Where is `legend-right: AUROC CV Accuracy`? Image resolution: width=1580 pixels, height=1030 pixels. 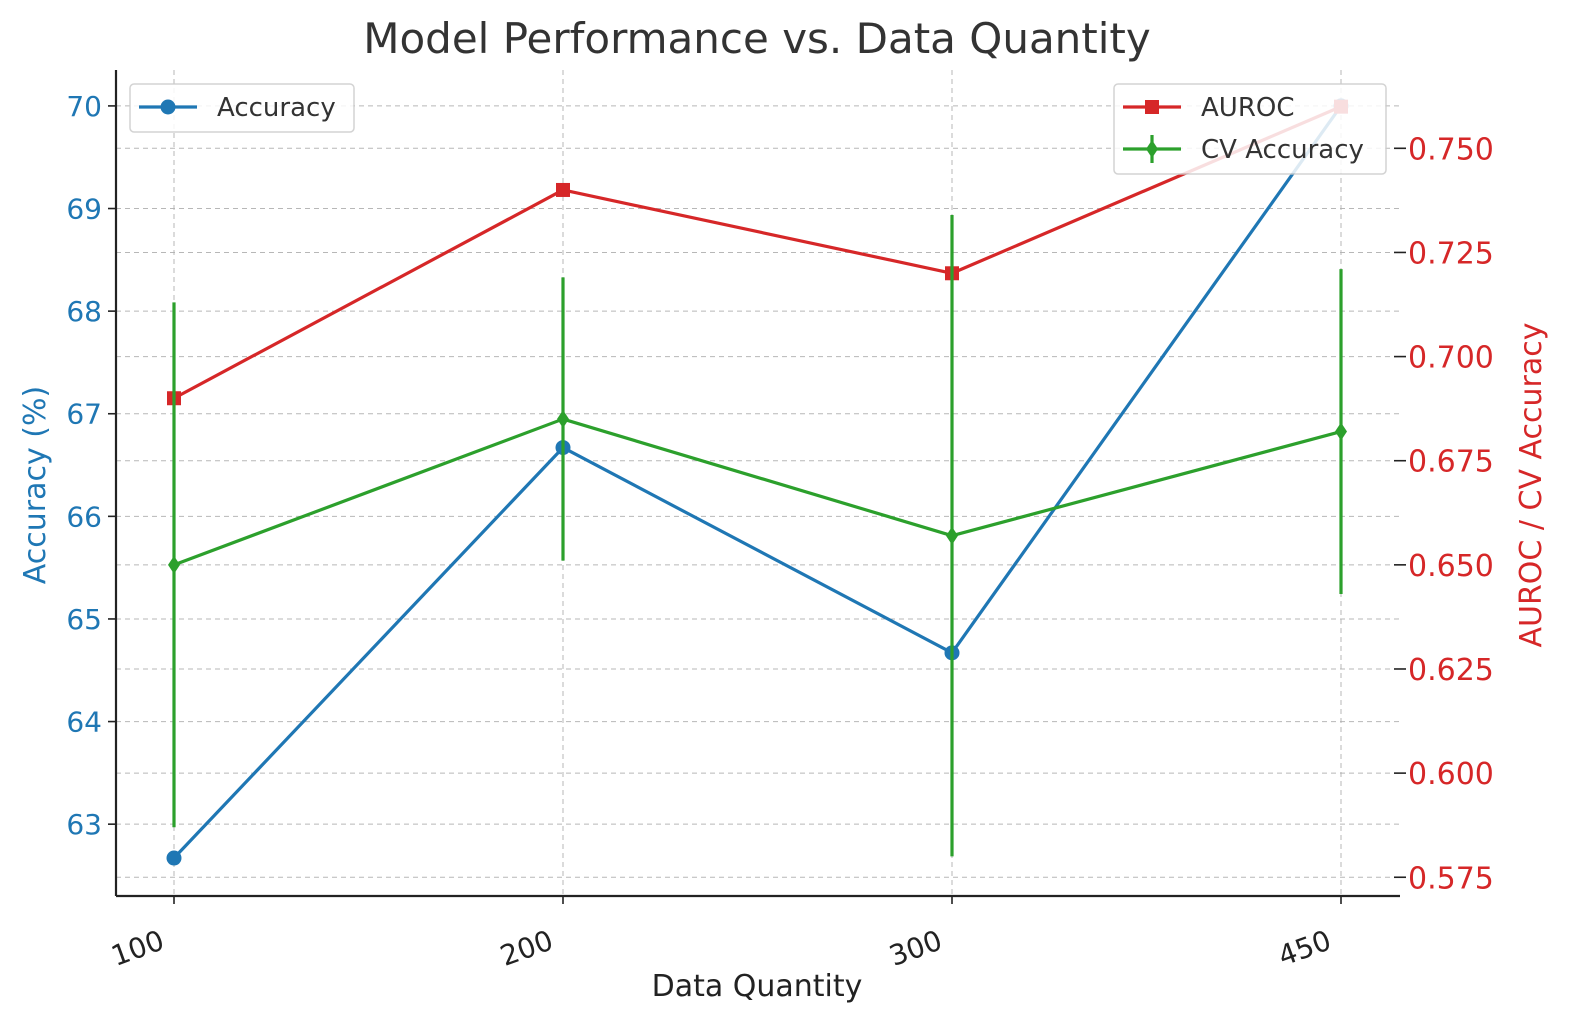 legend-right: AUROC CV Accuracy is located at coordinates (1250, 129).